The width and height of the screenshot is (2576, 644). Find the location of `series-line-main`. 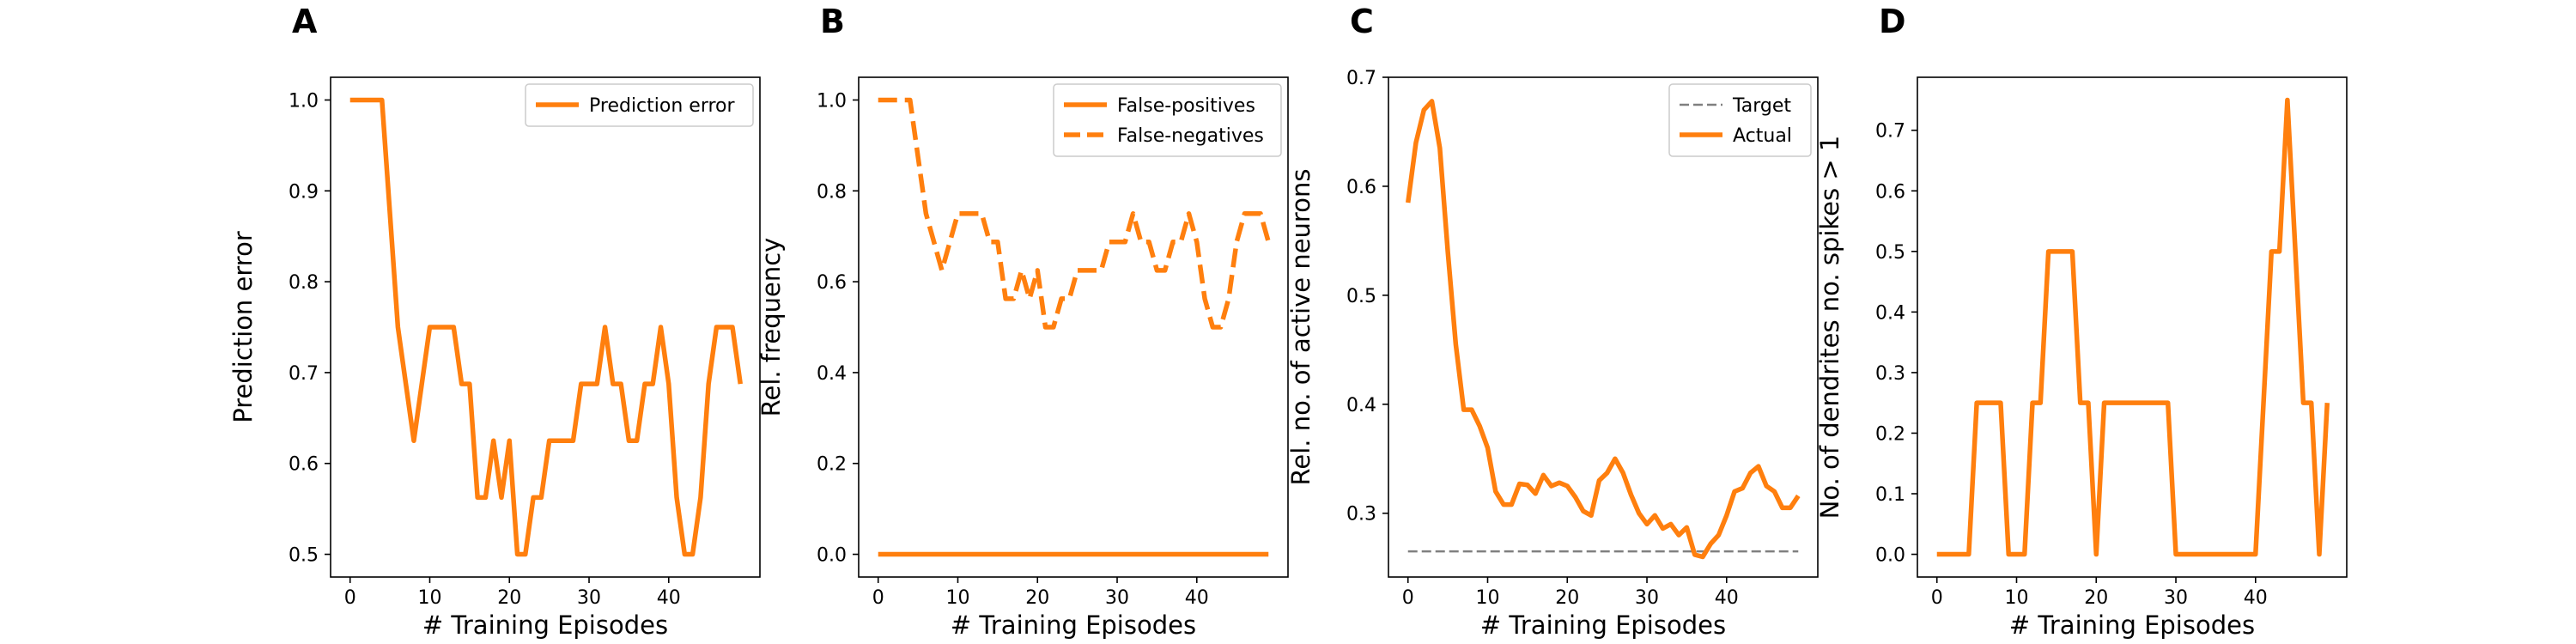

series-line-main is located at coordinates (2133, 327).